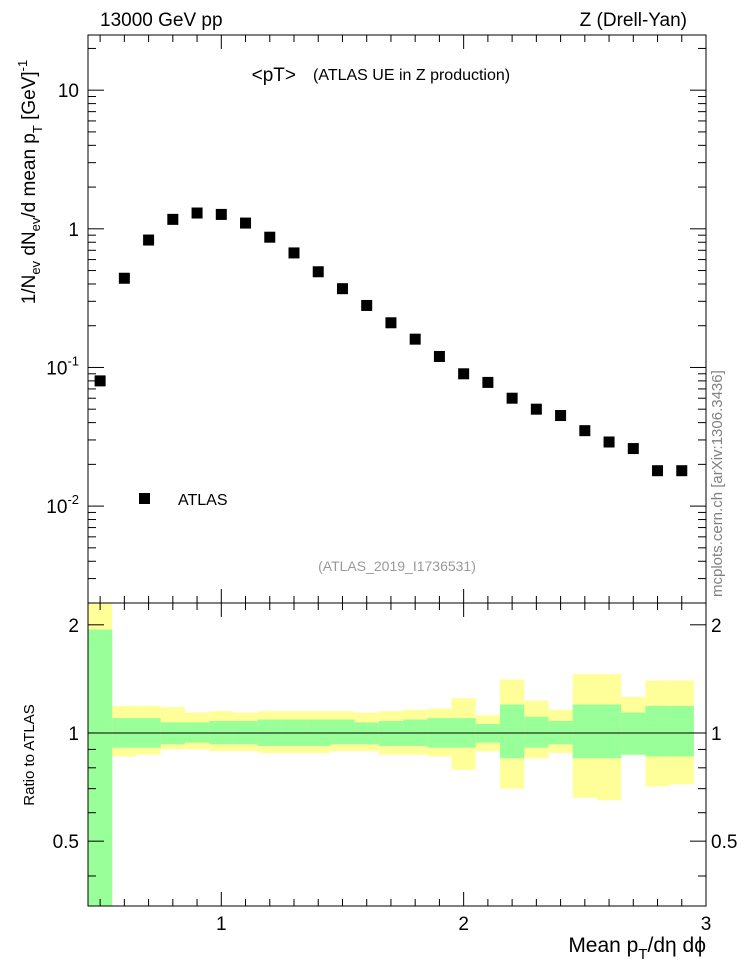  Describe the element at coordinates (144, 498) in the screenshot. I see `legend-marker-atlas` at that location.